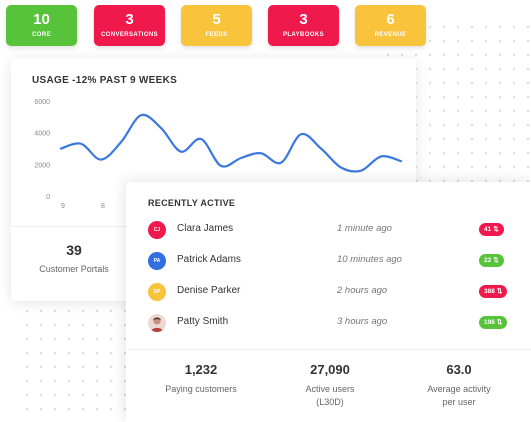  I want to click on metric-value: 27,090, so click(330, 369).